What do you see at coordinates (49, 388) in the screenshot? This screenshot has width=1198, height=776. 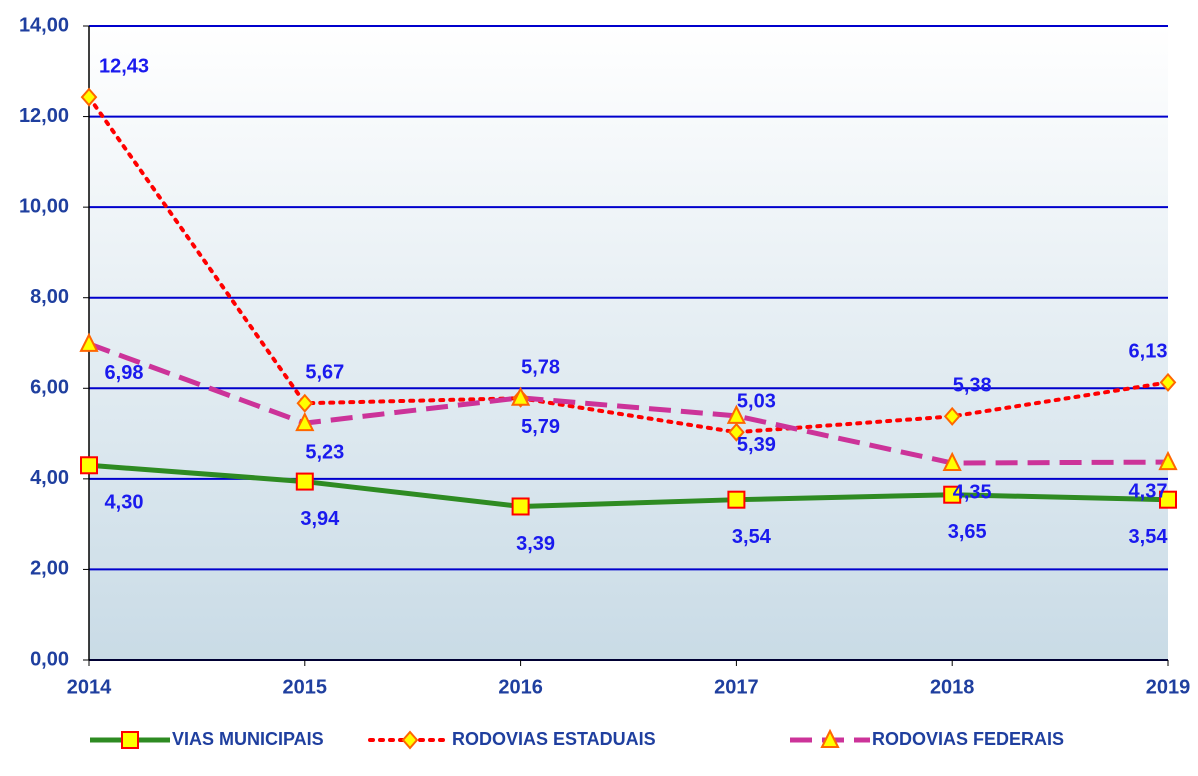 I see `y-tick-label: 6,00` at bounding box center [49, 388].